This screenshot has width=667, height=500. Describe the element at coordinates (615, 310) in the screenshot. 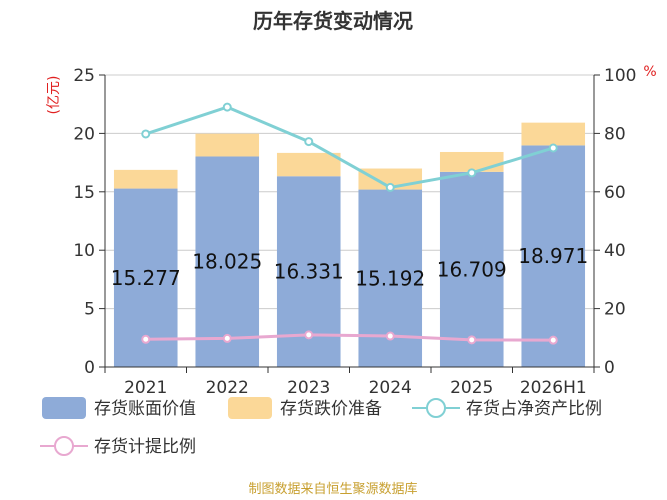

I see `right-axis-tick-label: 20` at that location.